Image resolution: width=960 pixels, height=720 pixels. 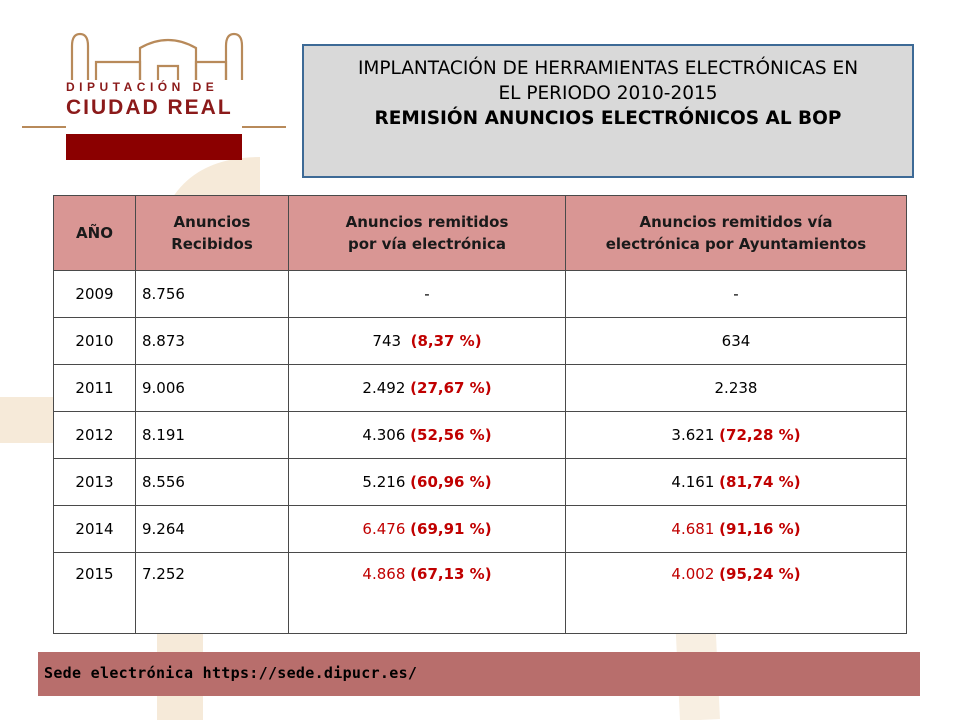 What do you see at coordinates (384, 574) in the screenshot?
I see `remitted-number: 4.868` at bounding box center [384, 574].